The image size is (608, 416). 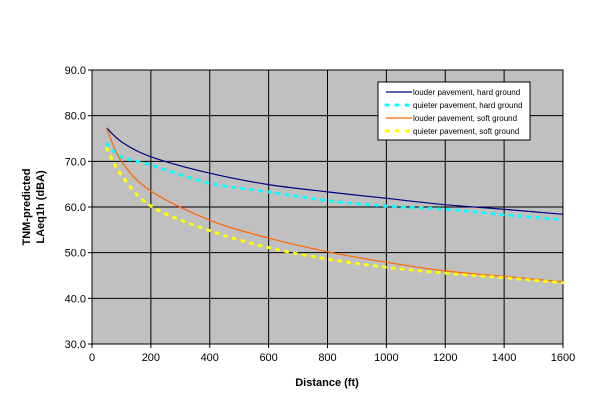 What do you see at coordinates (386, 358) in the screenshot?
I see `x-tick-label: 1000` at bounding box center [386, 358].